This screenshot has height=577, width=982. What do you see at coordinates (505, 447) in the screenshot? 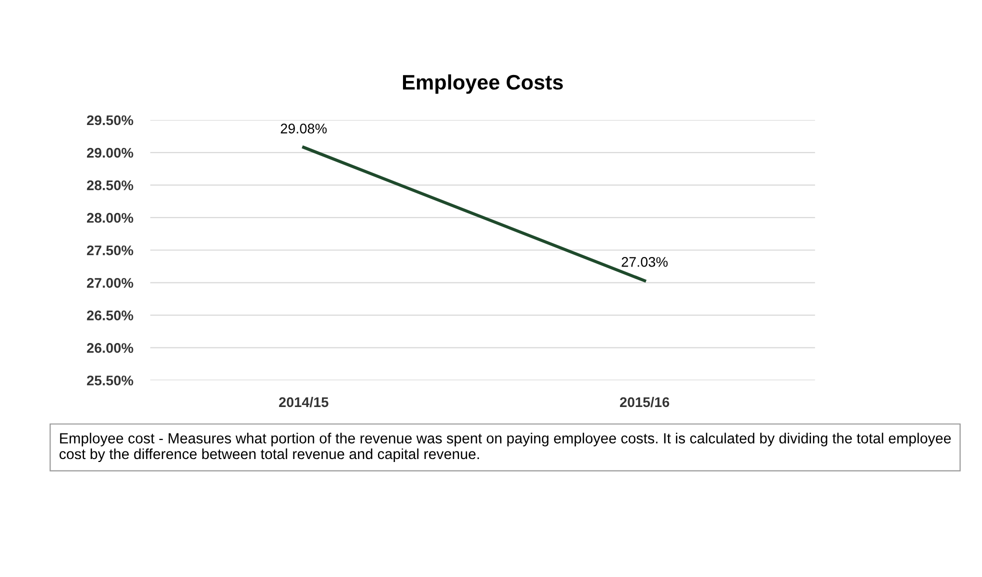
I see `text: Employee cost - Measures what portion of the revenue was spent on paying employee costs. It is calculated by dividing the total employee cost by the difference between total revenue and capital revenue.` at bounding box center [505, 447].